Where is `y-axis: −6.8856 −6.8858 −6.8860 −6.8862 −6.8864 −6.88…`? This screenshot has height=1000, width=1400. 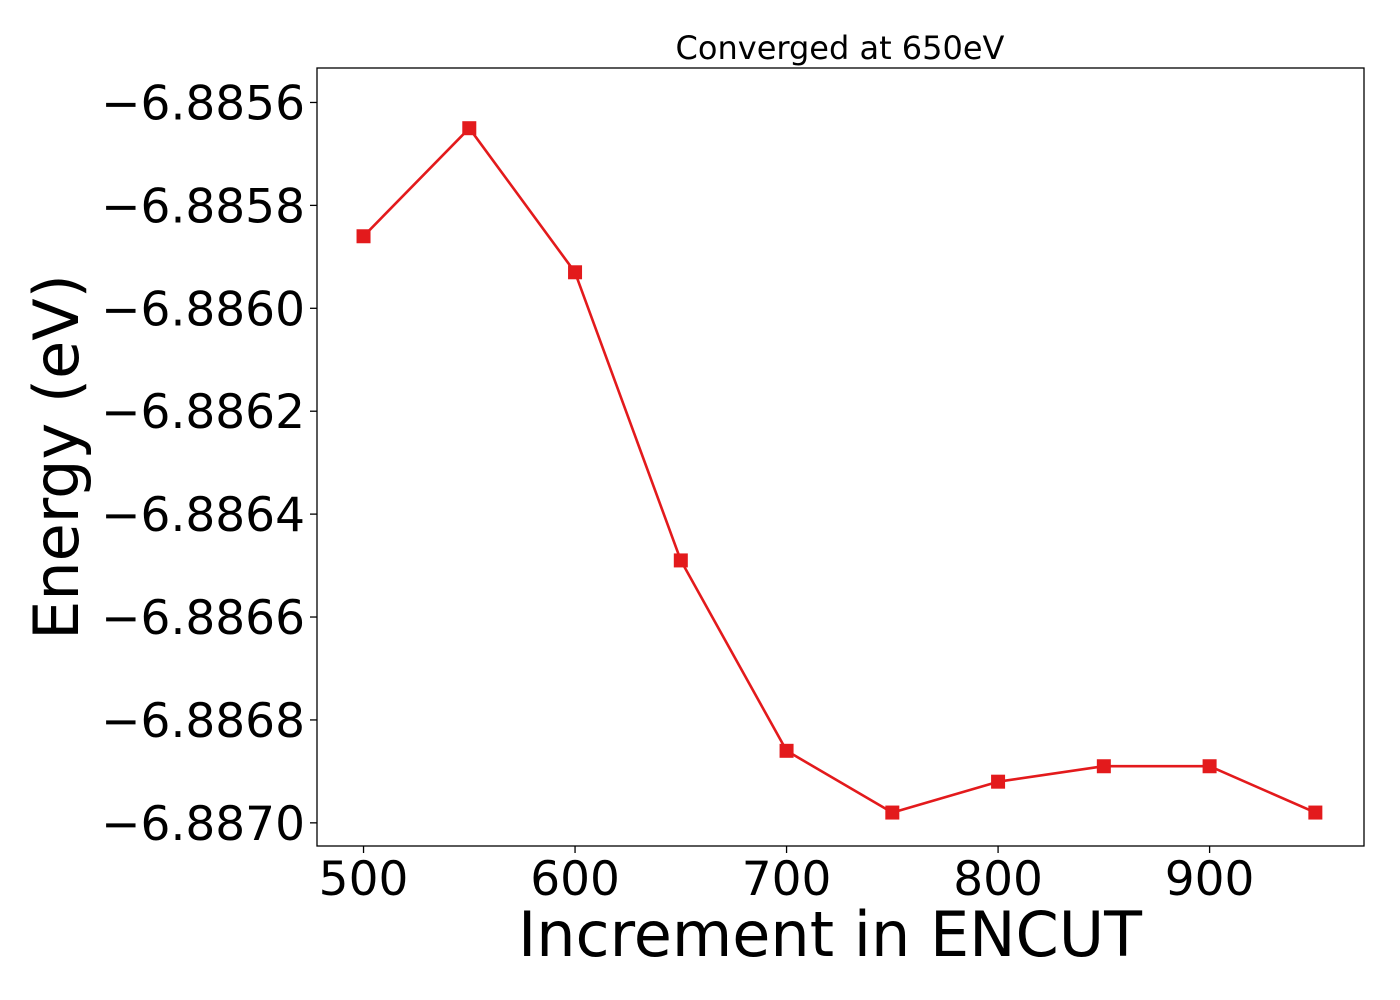 y-axis: −6.8856 −6.8858 −6.8860 −6.8862 −6.8864 −6.88… is located at coordinates (209, 464).